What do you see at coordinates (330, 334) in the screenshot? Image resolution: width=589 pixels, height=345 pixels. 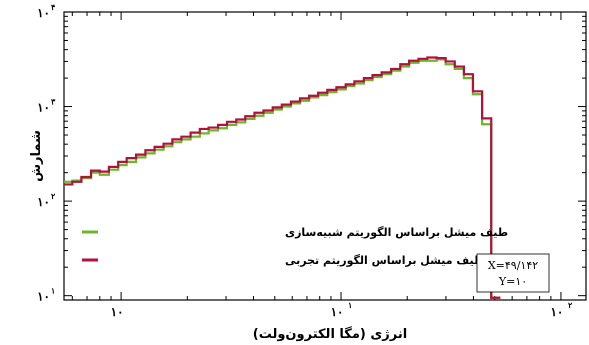 I see `x-axis-title: انرژی (مگا الکترون‌ولت)` at bounding box center [330, 334].